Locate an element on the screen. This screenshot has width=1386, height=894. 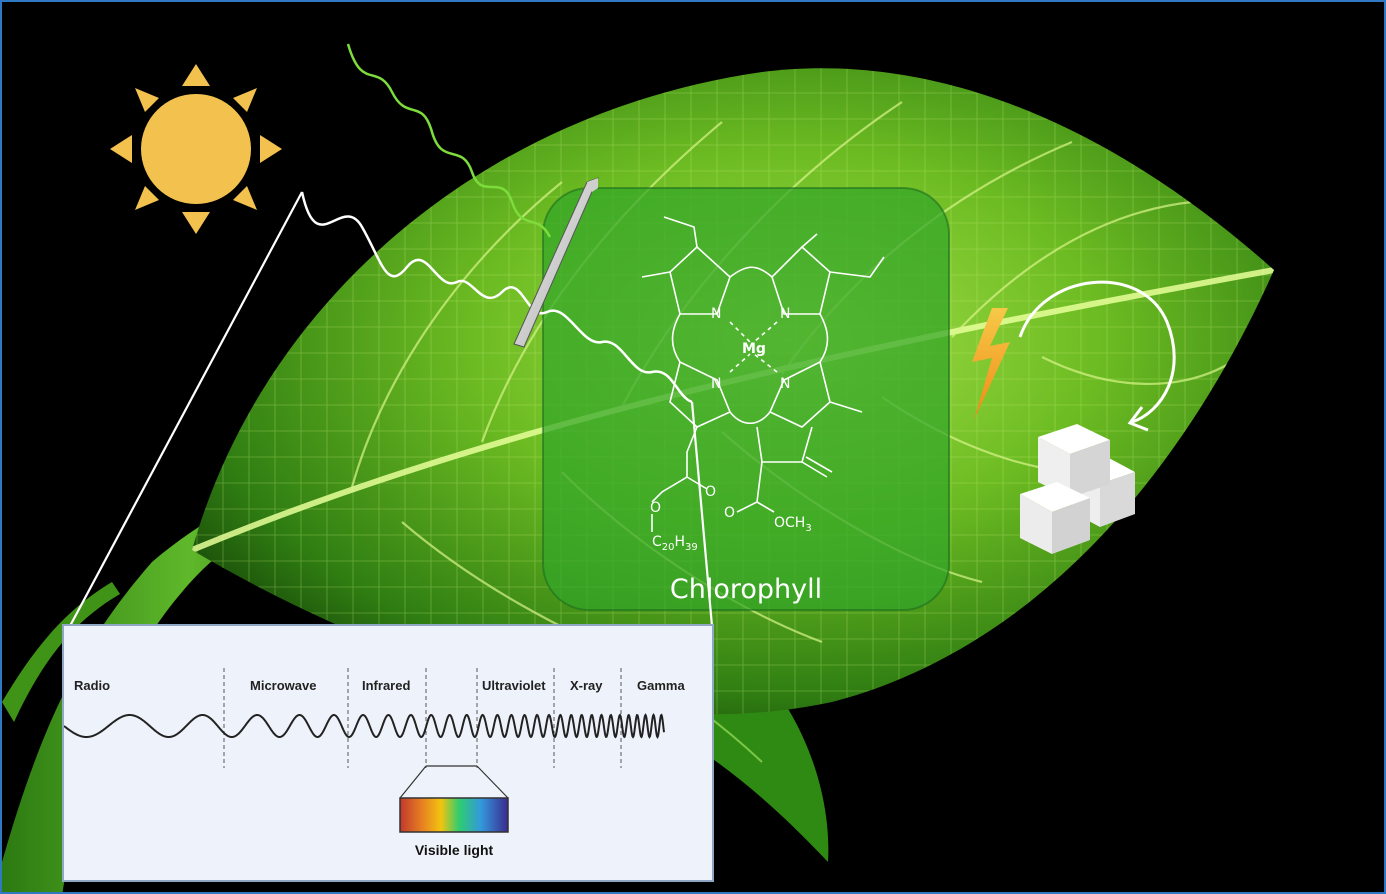
region-gamma: Gamma is located at coordinates (661, 685).